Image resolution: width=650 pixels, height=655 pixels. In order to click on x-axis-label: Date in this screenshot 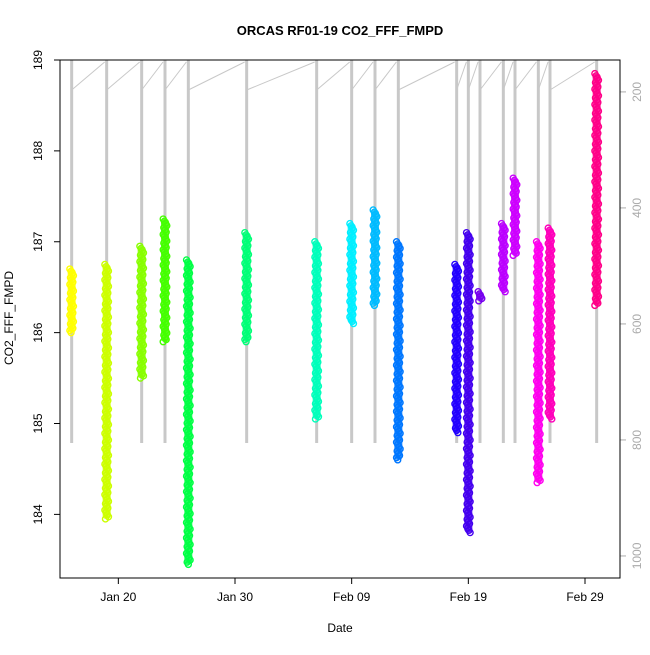, I will do `click(340, 628)`.